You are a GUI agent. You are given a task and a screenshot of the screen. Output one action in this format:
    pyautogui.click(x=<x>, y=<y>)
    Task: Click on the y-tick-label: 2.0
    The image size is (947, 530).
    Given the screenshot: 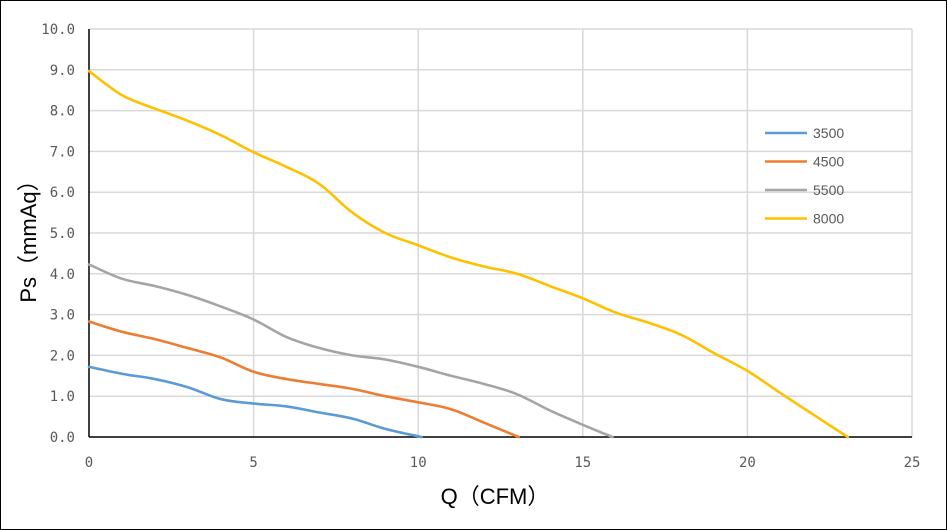 What is the action you would take?
    pyautogui.click(x=62, y=356)
    